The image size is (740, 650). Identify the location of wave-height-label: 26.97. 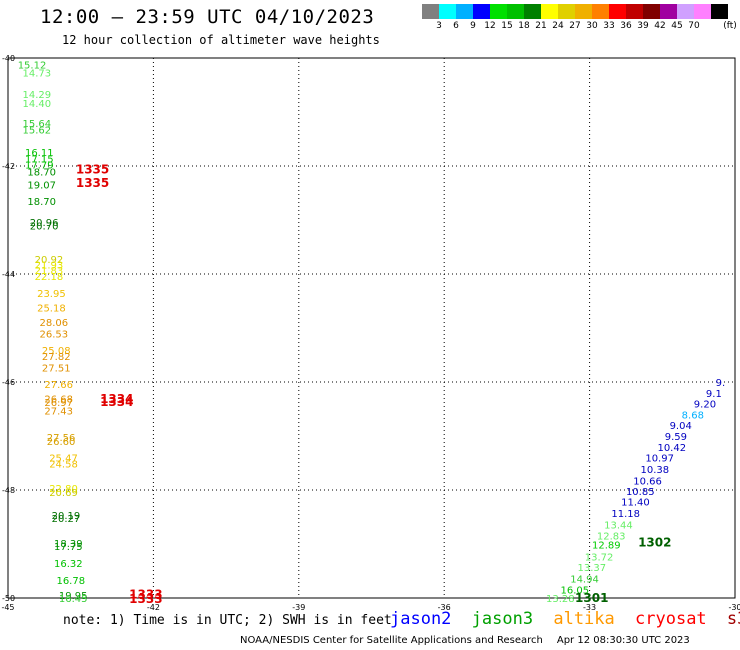
(58, 403).